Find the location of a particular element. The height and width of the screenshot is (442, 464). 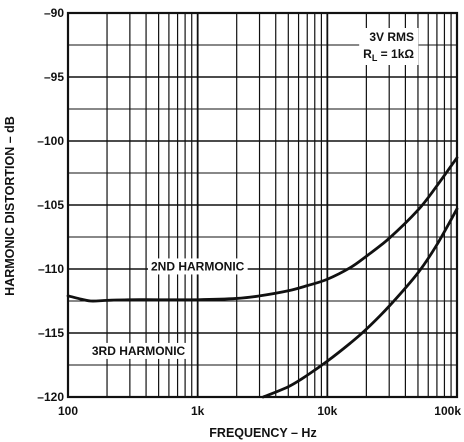

x-tick-label: 10k is located at coordinates (327, 411).